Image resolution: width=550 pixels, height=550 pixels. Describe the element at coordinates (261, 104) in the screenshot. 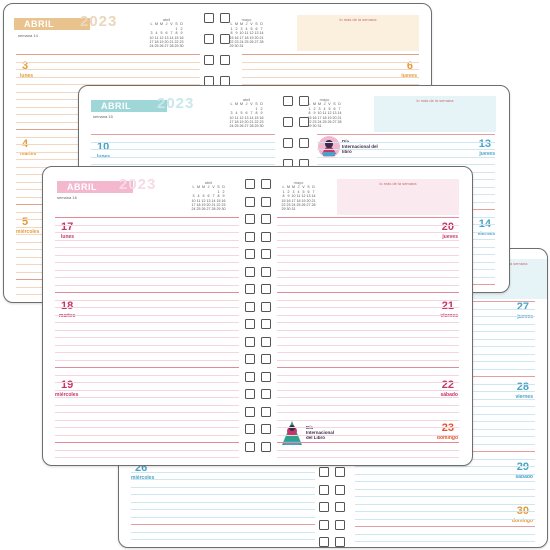

I see `weekday-letter: D` at that location.